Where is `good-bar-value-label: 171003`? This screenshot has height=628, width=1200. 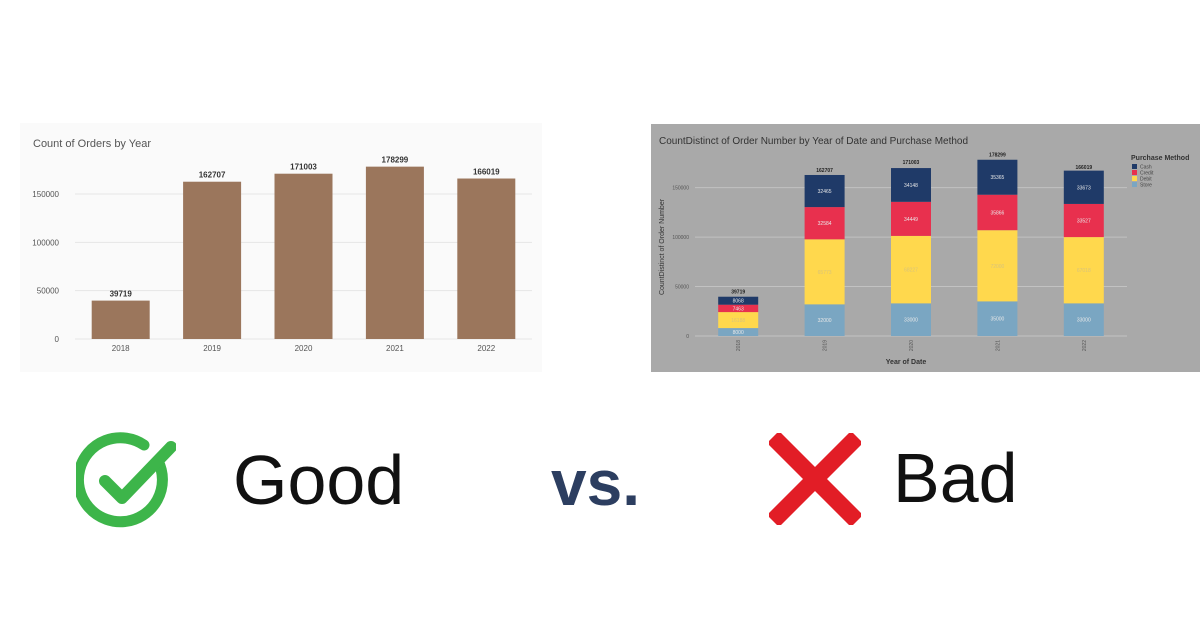
good-bar-value-label: 171003 is located at coordinates (303, 167).